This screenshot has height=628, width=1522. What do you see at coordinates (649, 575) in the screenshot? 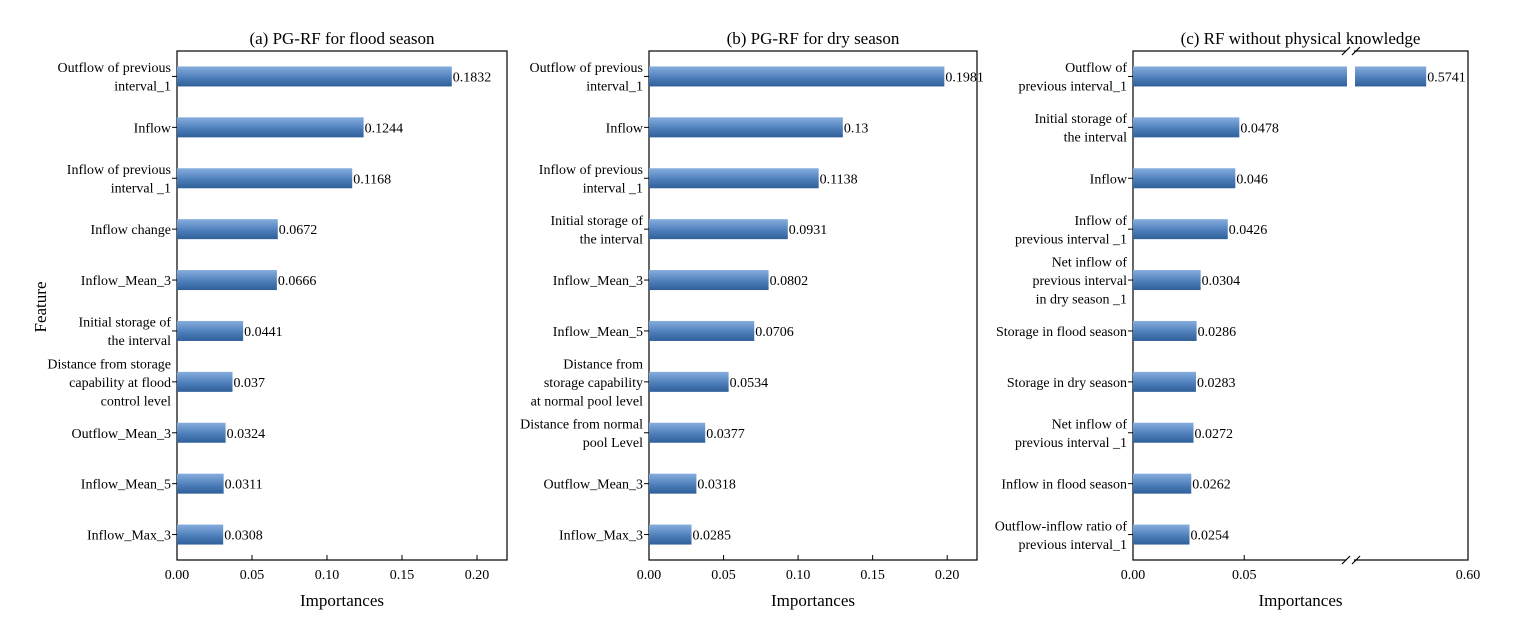
I see `x-tick-label: 0.00` at bounding box center [649, 575].